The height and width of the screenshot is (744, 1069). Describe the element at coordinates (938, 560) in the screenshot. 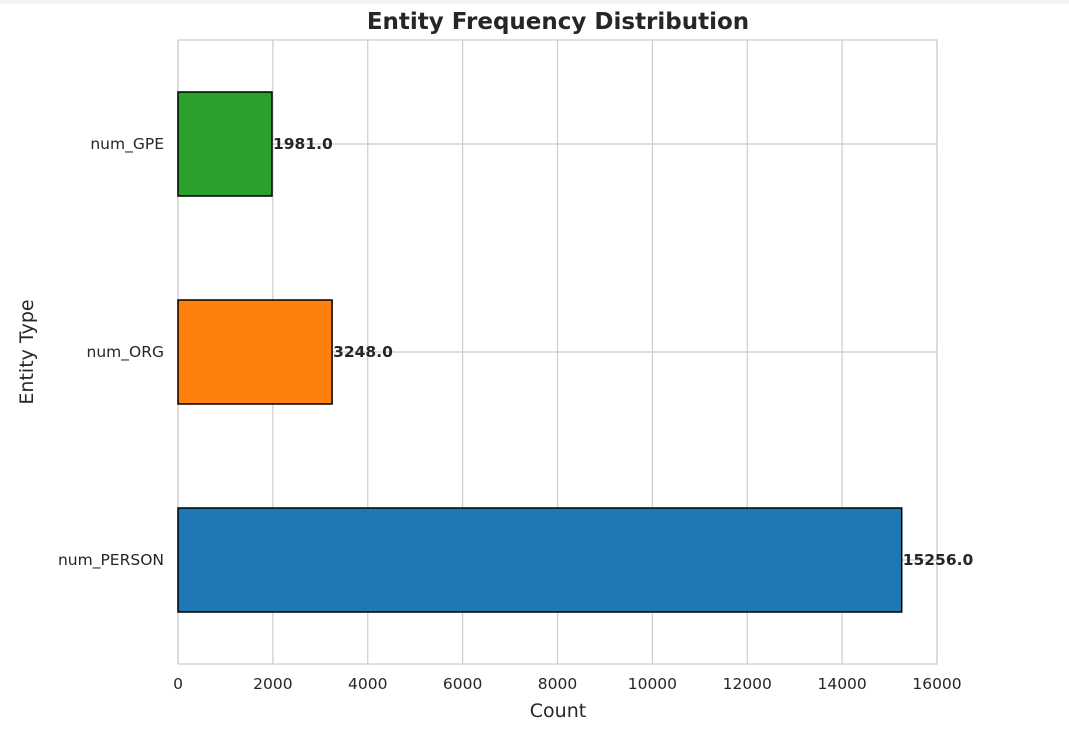

I see `data-label: 15256.0` at that location.